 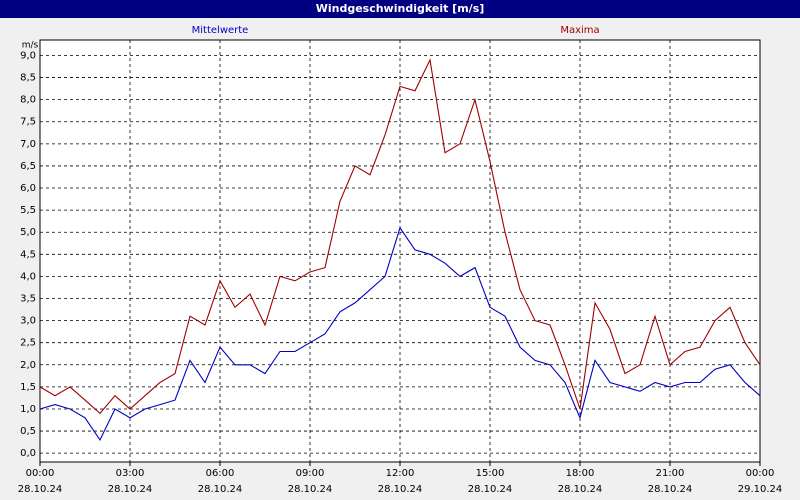 What do you see at coordinates (28, 299) in the screenshot?
I see `y-tick-label: 3,5` at bounding box center [28, 299].